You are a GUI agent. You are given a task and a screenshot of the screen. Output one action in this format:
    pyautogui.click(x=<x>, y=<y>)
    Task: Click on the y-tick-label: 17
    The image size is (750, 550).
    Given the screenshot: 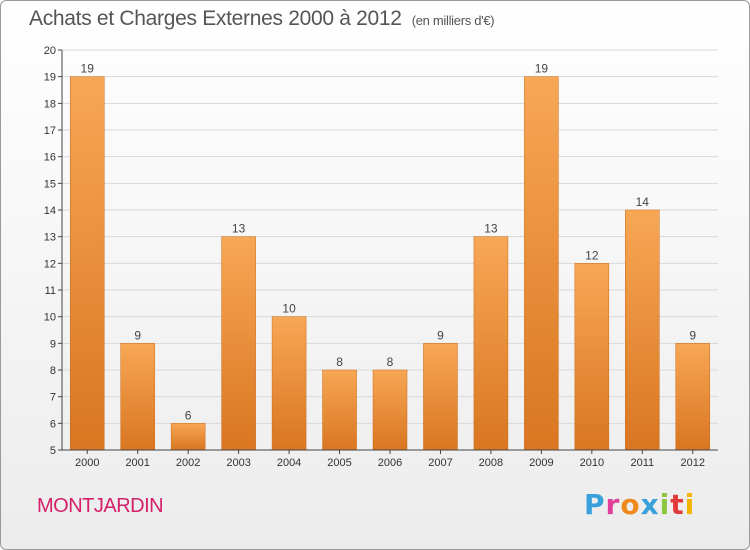 What is the action you would take?
    pyautogui.click(x=50, y=131)
    